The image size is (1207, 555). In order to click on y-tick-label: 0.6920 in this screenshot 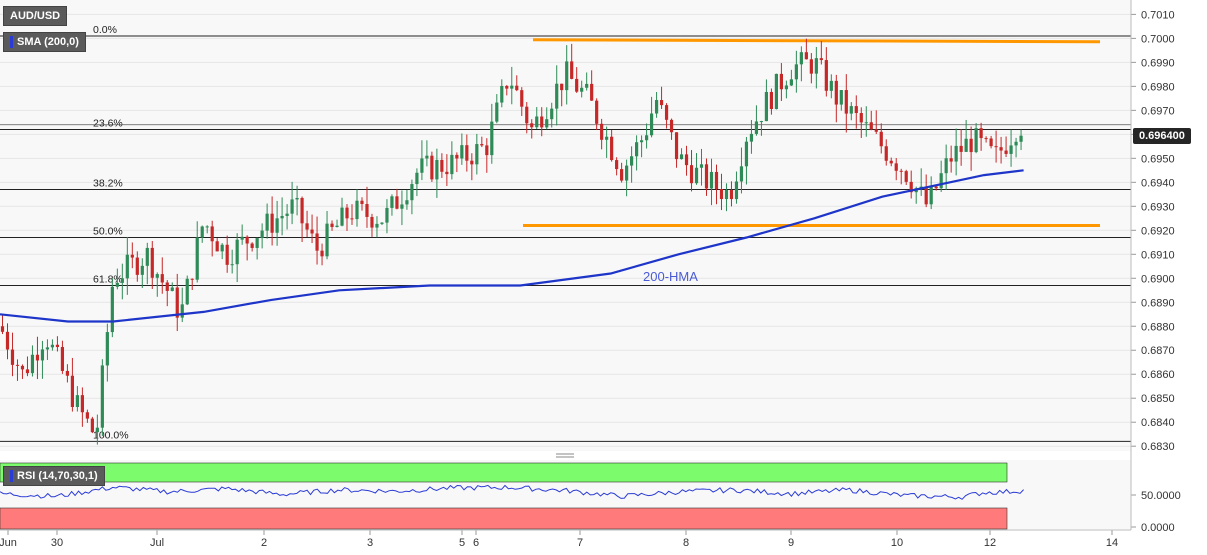, I will do `click(1158, 231)`.